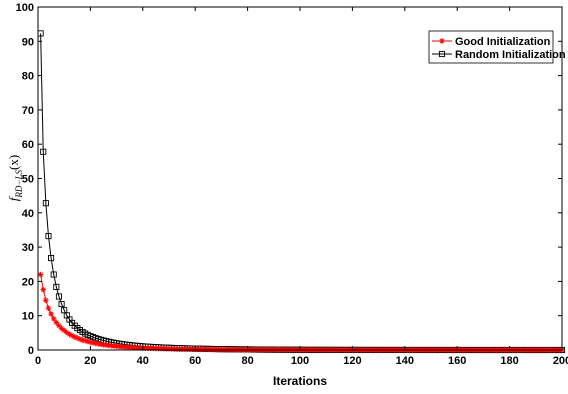 The width and height of the screenshot is (568, 394). I want to click on y-axis-title: fRD−LS(x), so click(15, 178).